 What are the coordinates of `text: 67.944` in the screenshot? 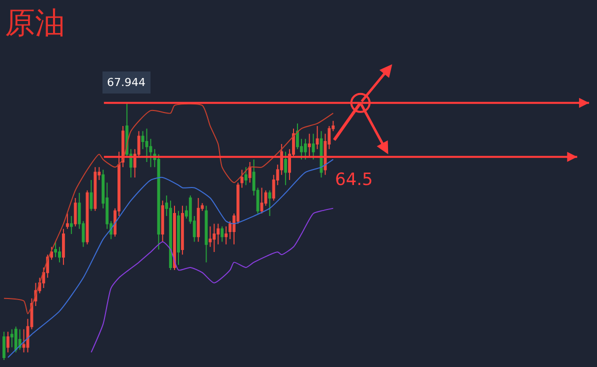 It's located at (126, 82).